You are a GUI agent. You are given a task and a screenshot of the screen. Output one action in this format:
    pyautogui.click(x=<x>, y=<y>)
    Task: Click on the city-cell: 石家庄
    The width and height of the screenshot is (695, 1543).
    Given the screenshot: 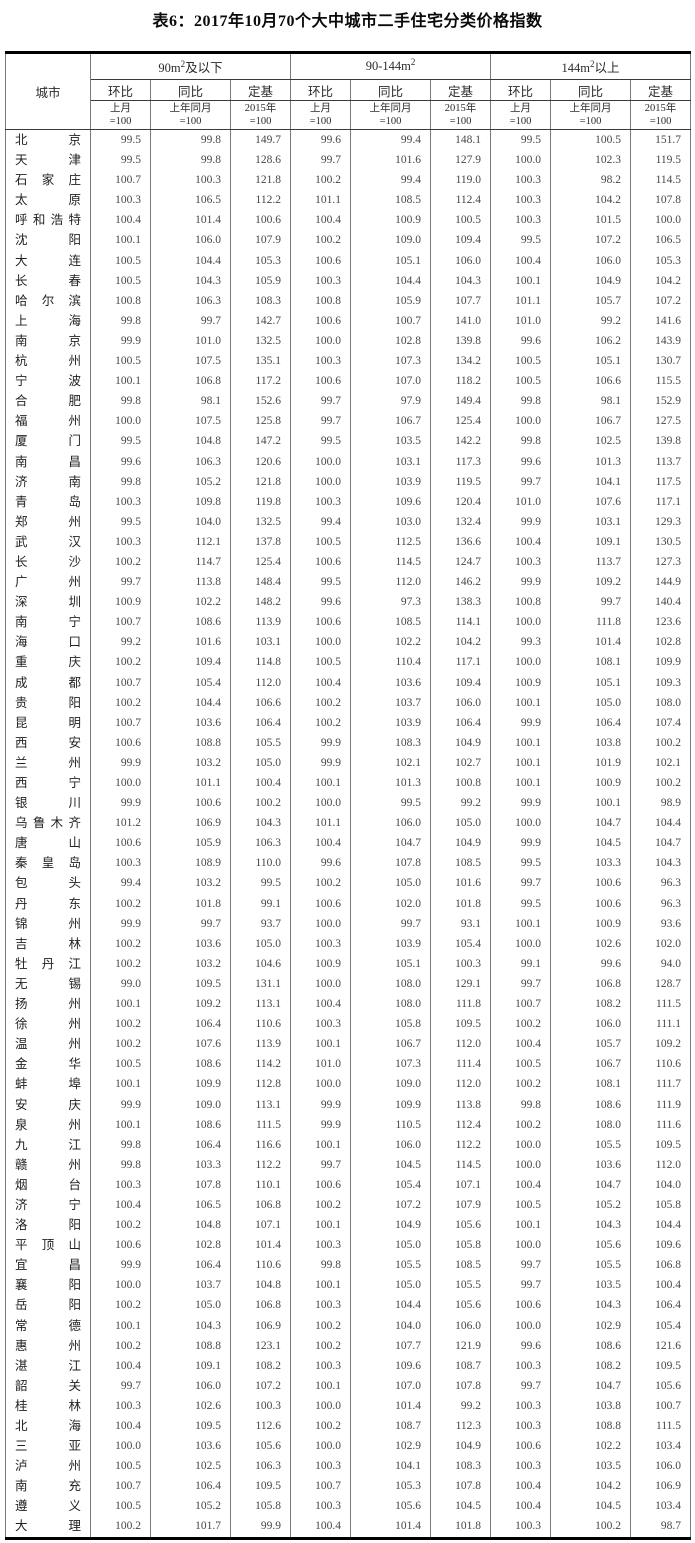 What is the action you would take?
    pyautogui.click(x=48, y=180)
    